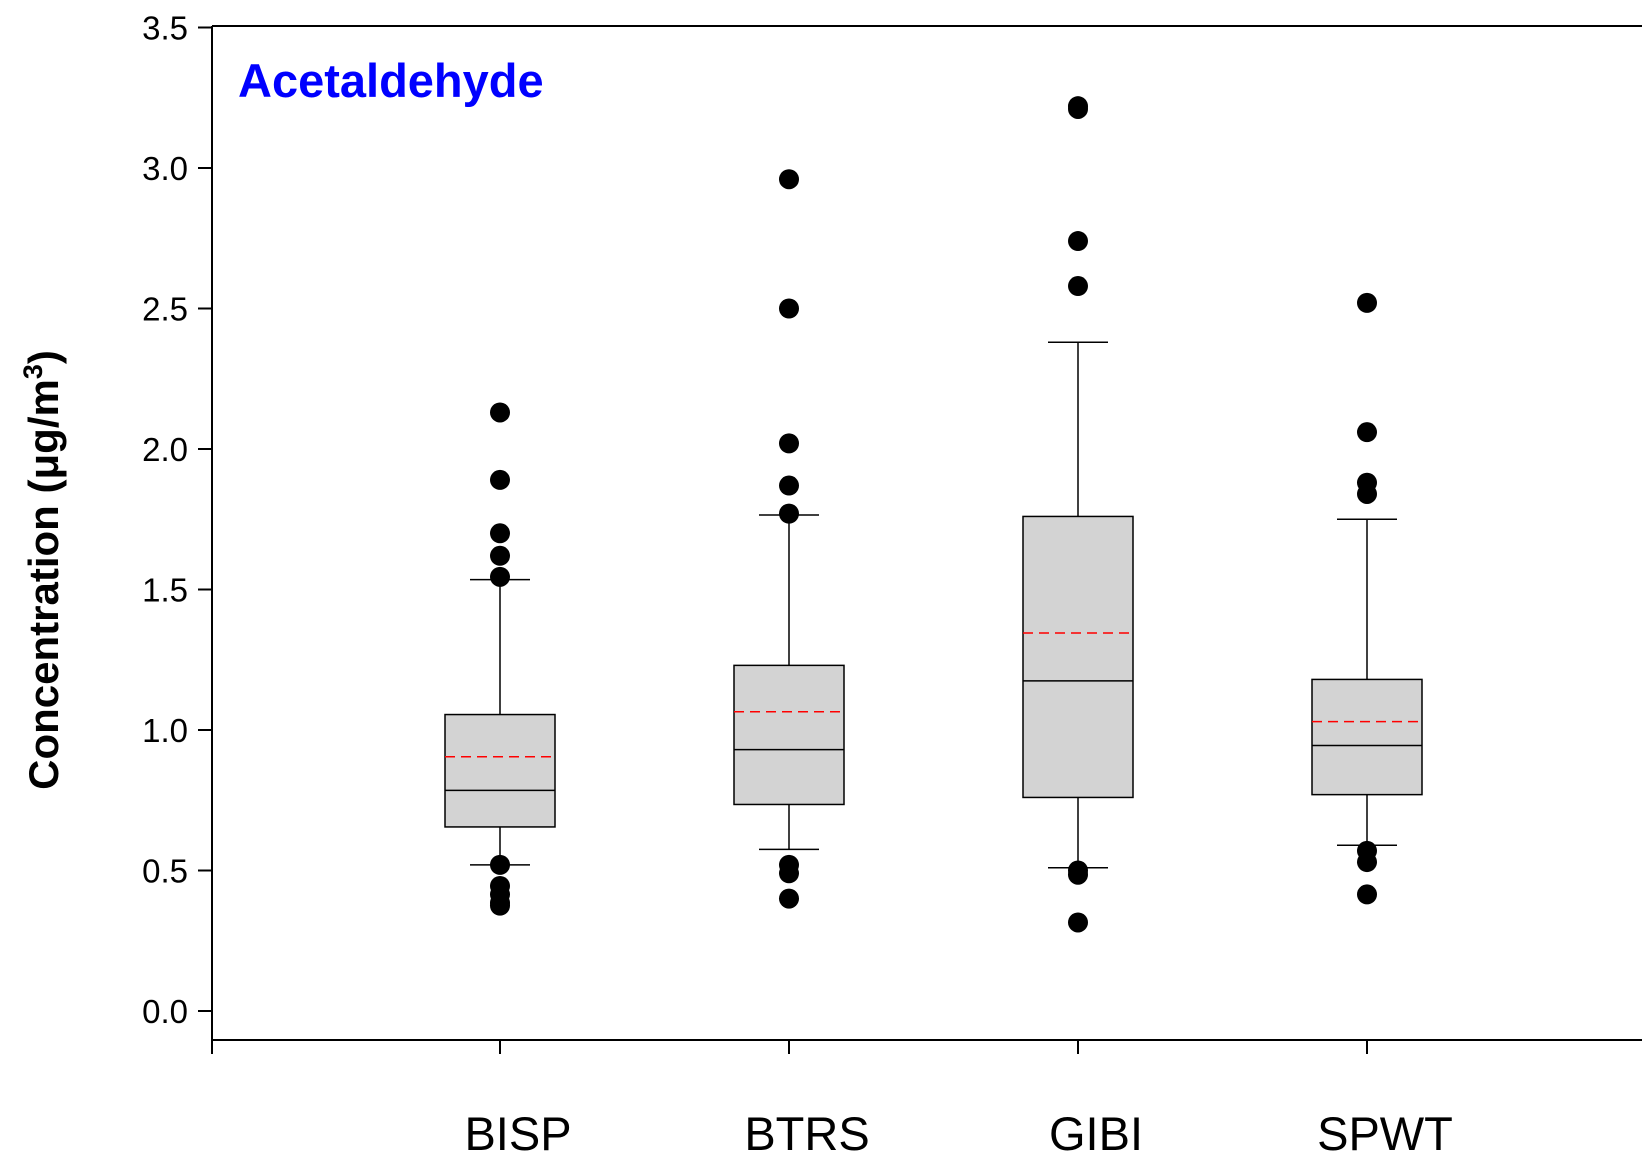 The image size is (1642, 1156). I want to click on chart-title: Acetaldehyde, so click(391, 80).